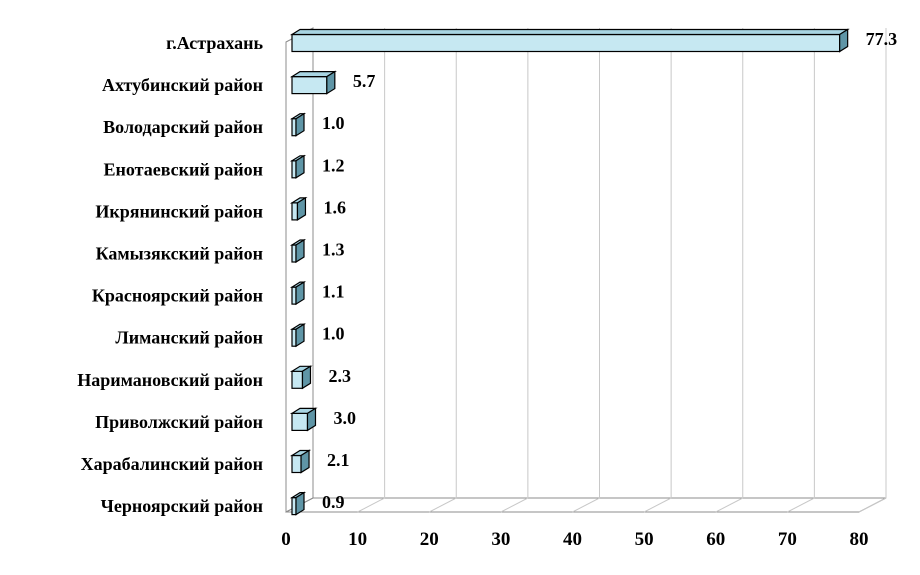  I want to click on category-label: Ахтубинский район, so click(182, 85).